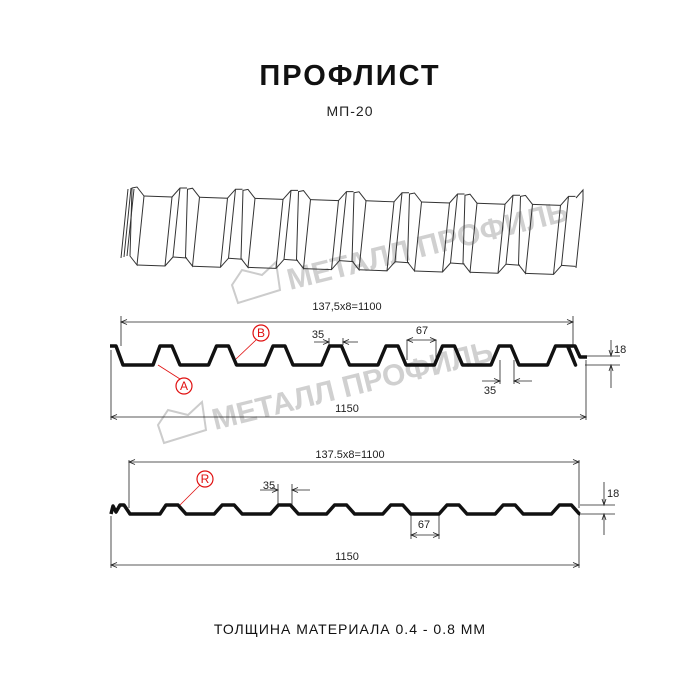 The image size is (700, 700). What do you see at coordinates (620, 350) in the screenshot?
I see `profile-a-height-dim: 18` at bounding box center [620, 350].